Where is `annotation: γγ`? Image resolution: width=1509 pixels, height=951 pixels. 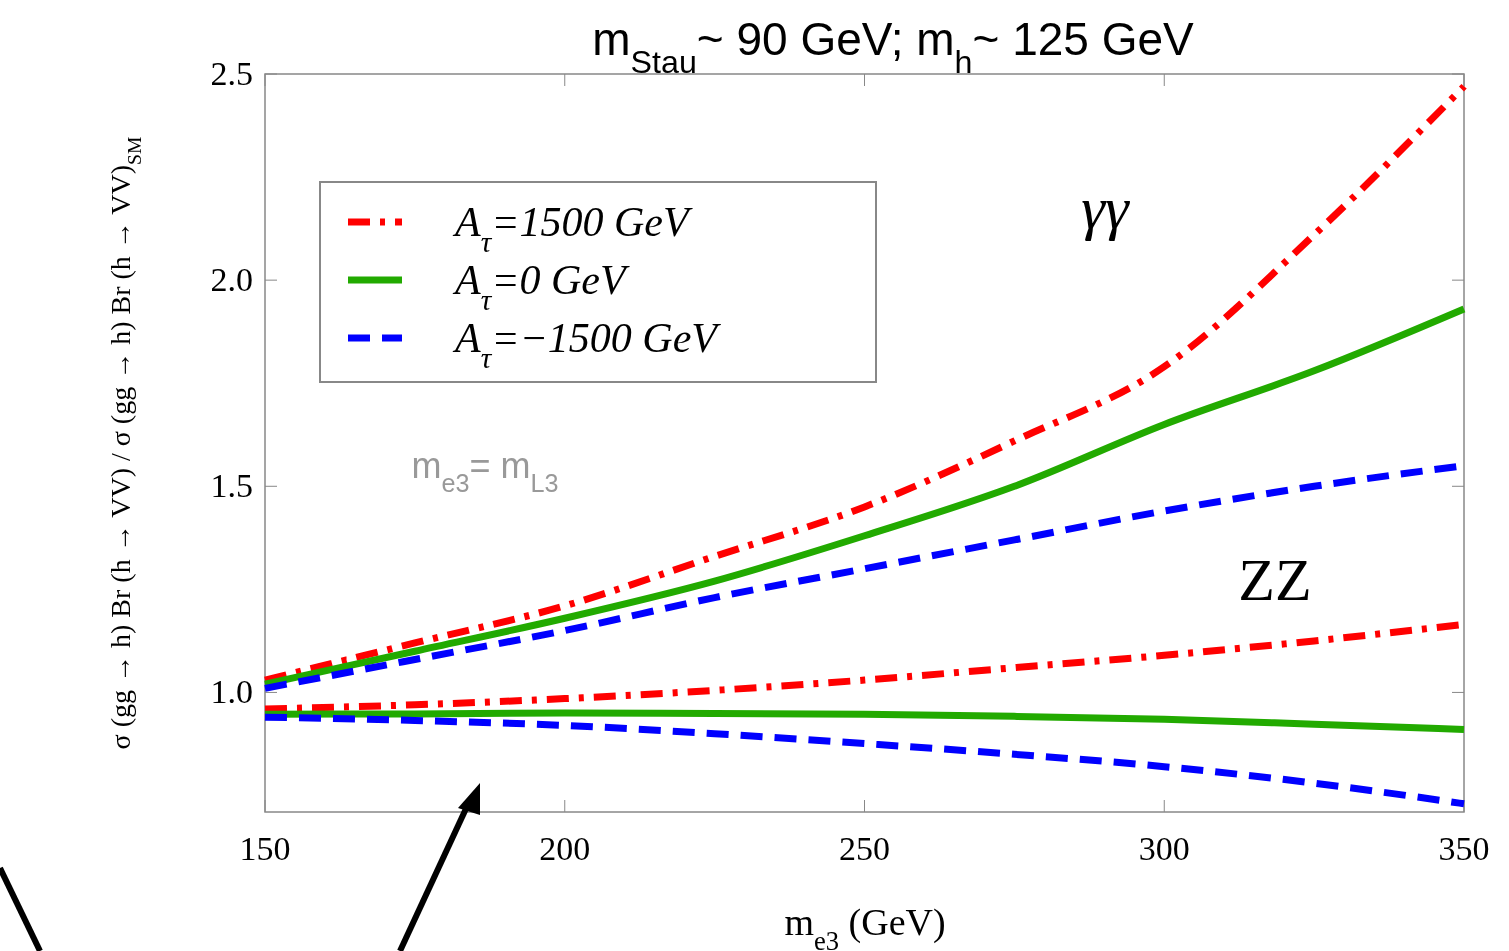 annotation: γγ is located at coordinates (1105, 208).